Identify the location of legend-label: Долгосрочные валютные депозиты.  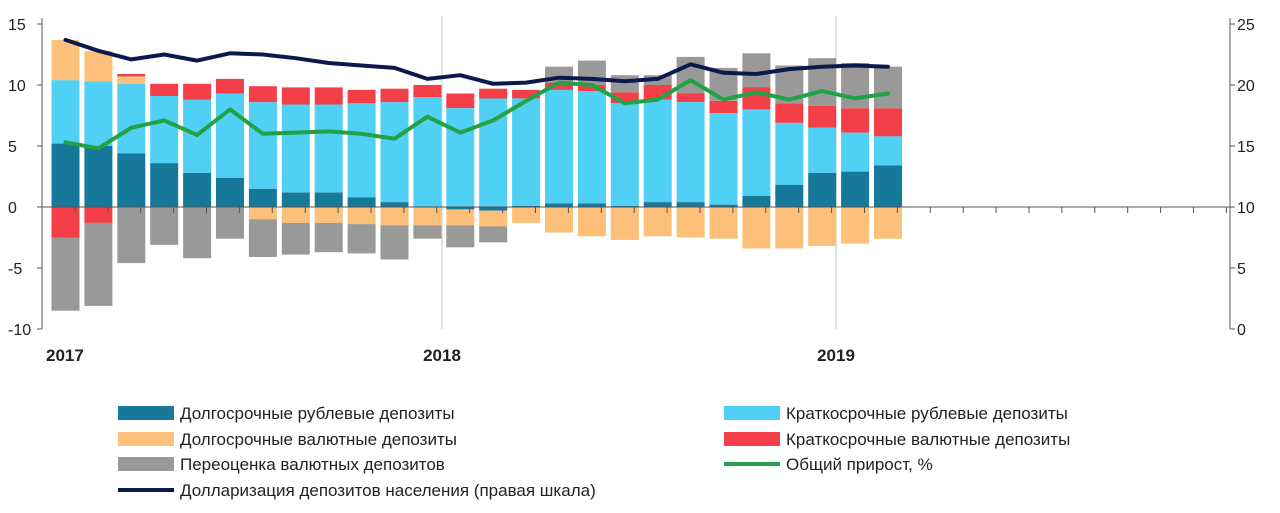
(318, 439).